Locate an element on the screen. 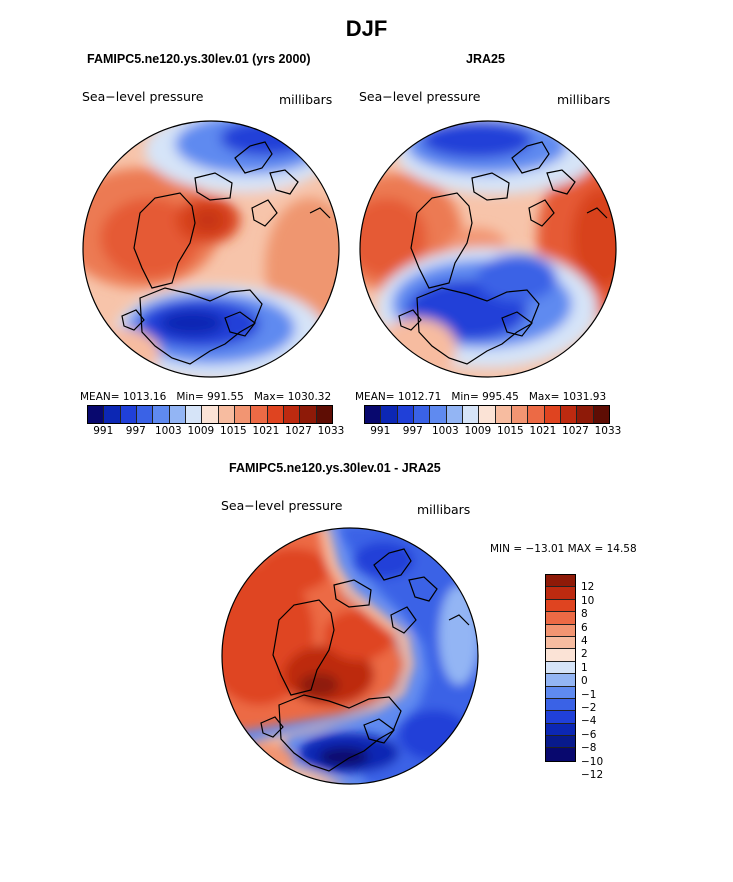 Image resolution: width=733 pixels, height=882 pixels. panel1-colorbar-tick-label: 997 is located at coordinates (135, 431).